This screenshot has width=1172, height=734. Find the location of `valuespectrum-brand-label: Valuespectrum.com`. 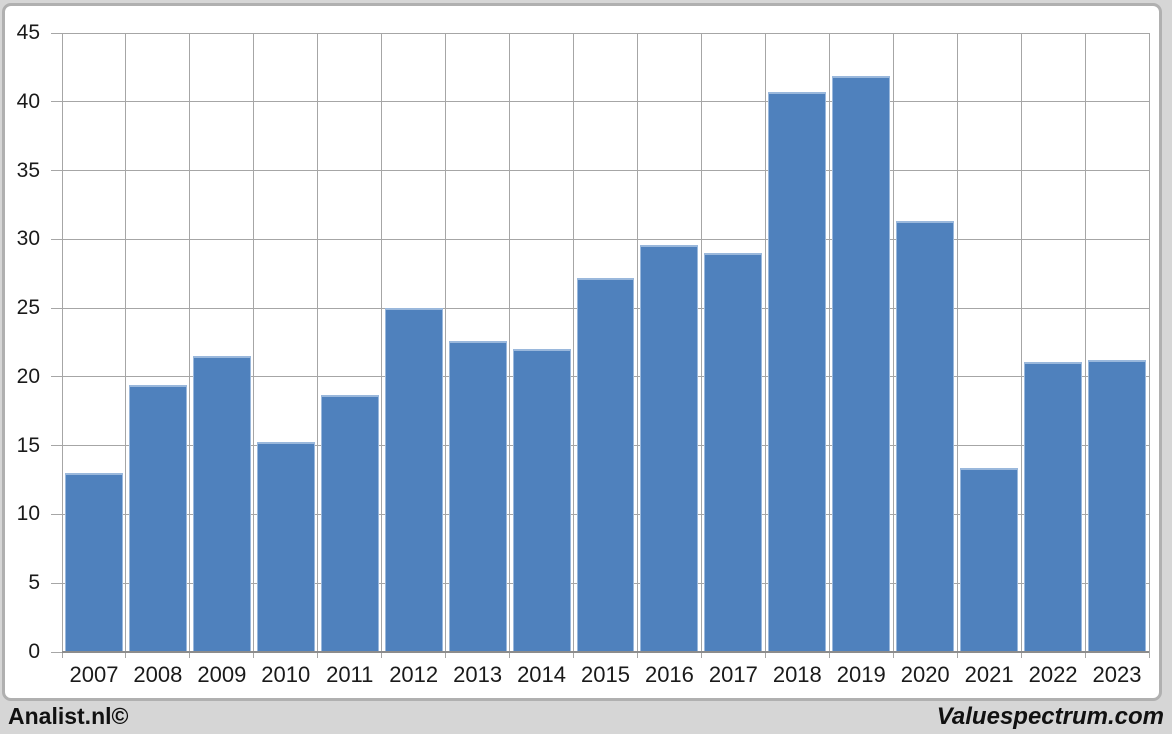

valuespectrum-brand-label: Valuespectrum.com is located at coordinates (1050, 716).